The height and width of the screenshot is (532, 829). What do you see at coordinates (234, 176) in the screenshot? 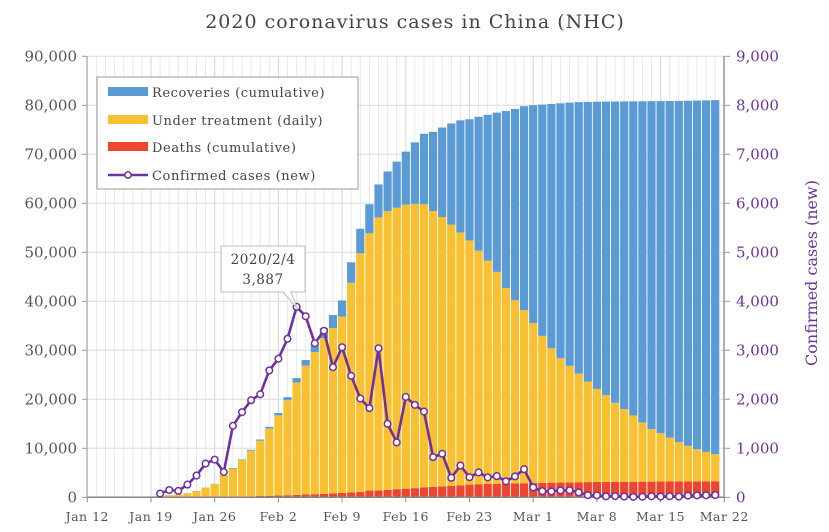
I see `legend-label-confirmed-new: Confirmed cases (new)` at bounding box center [234, 176].